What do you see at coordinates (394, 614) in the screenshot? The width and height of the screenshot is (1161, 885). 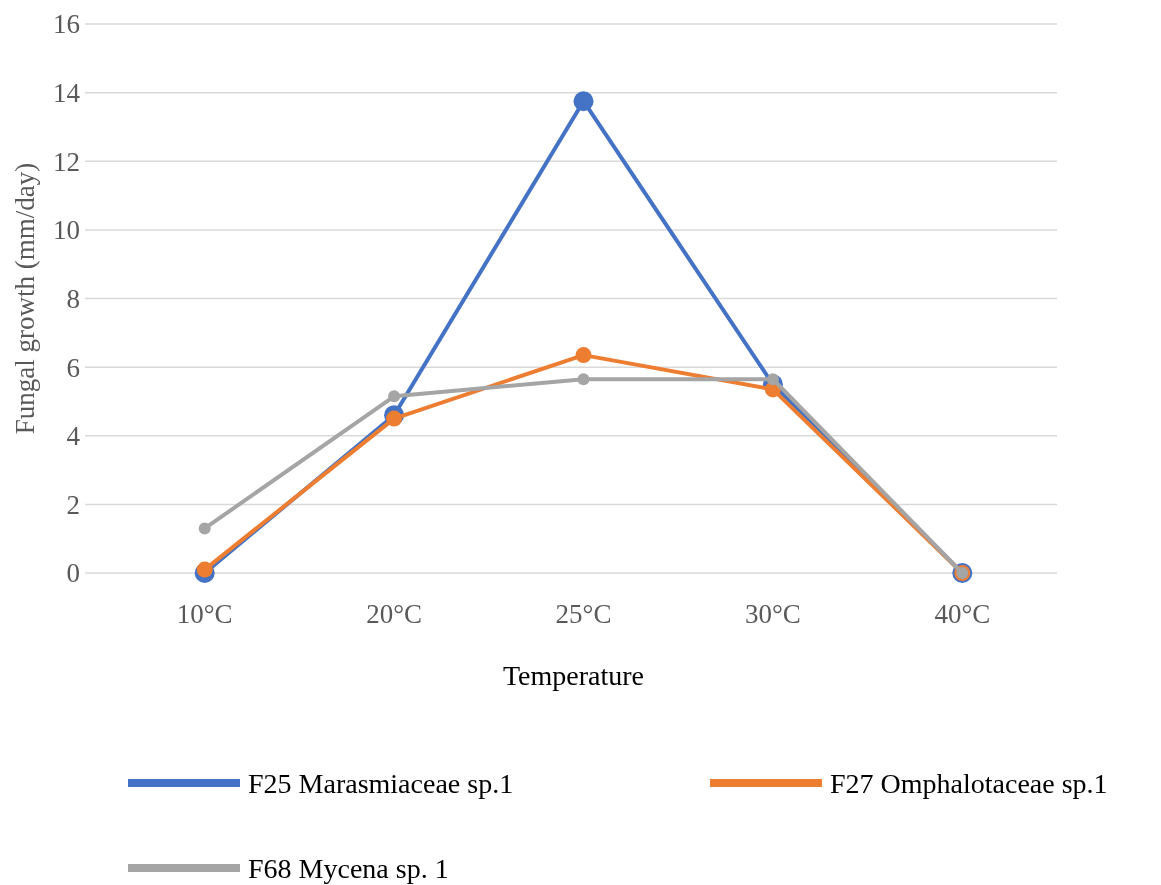 I see `x-tick-label: 20°C` at bounding box center [394, 614].